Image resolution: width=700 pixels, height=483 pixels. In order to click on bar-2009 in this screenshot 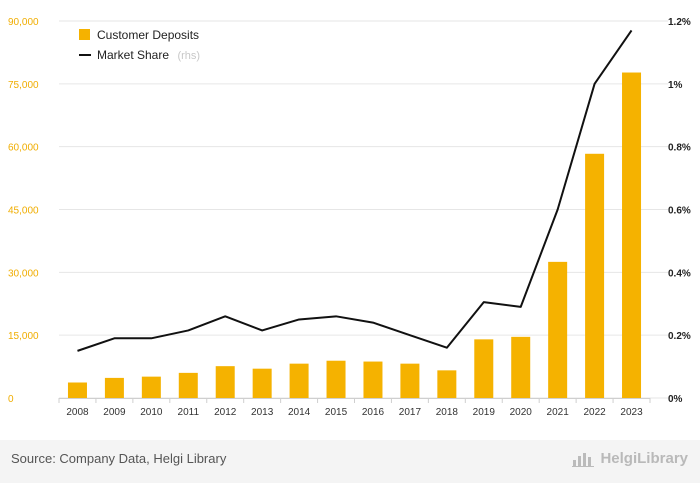, I will do `click(114, 387)`.